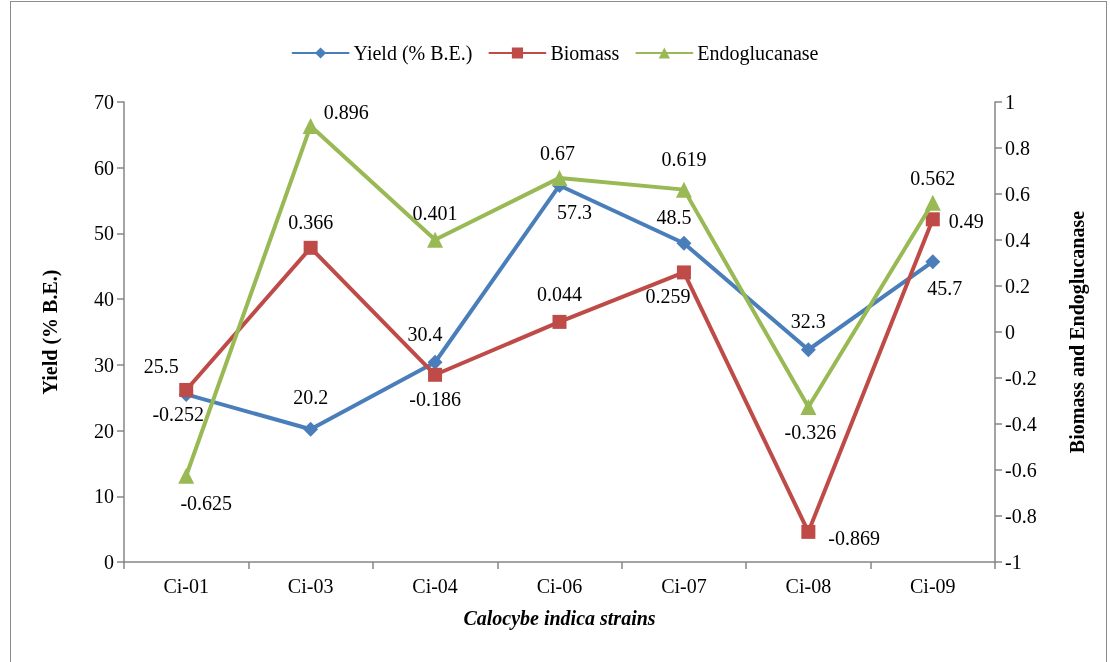  Describe the element at coordinates (104, 364) in the screenshot. I see `y-tick-label: 30` at that location.